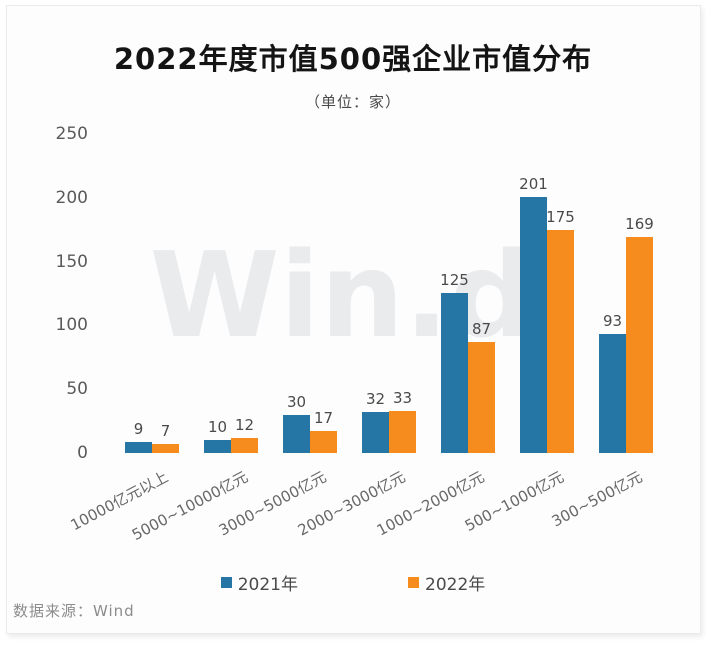  I want to click on chart-title: 2022年度市值500强企业市值分布, so click(353, 59).